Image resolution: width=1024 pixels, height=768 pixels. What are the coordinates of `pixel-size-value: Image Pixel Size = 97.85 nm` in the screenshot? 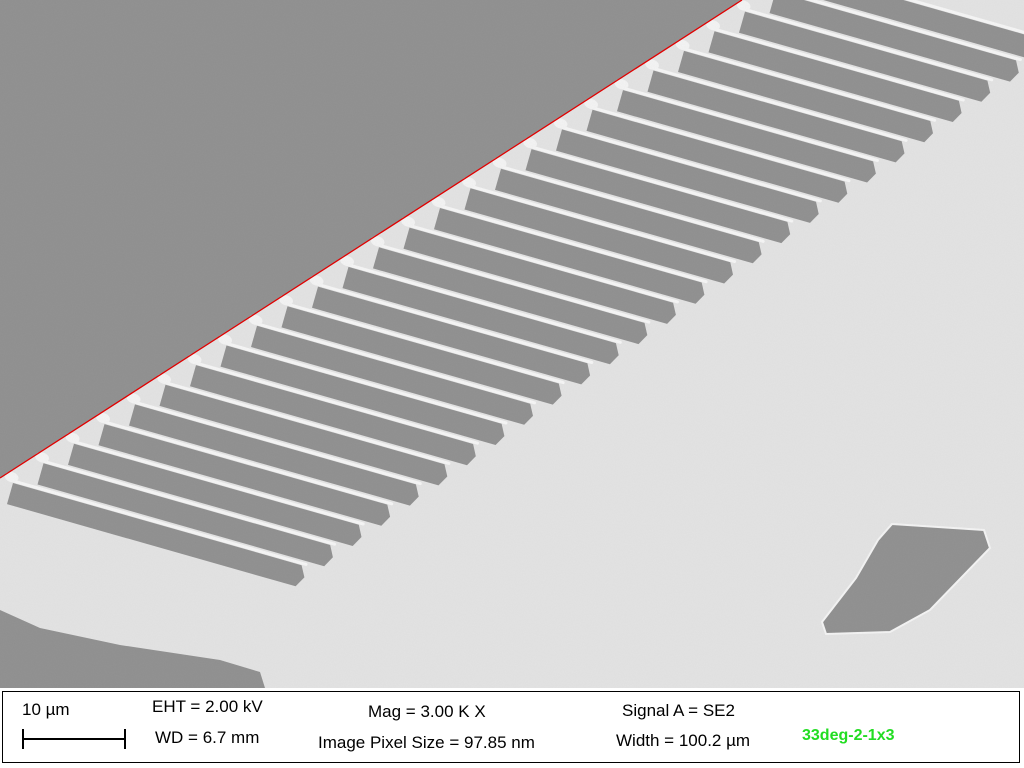 It's located at (426, 742).